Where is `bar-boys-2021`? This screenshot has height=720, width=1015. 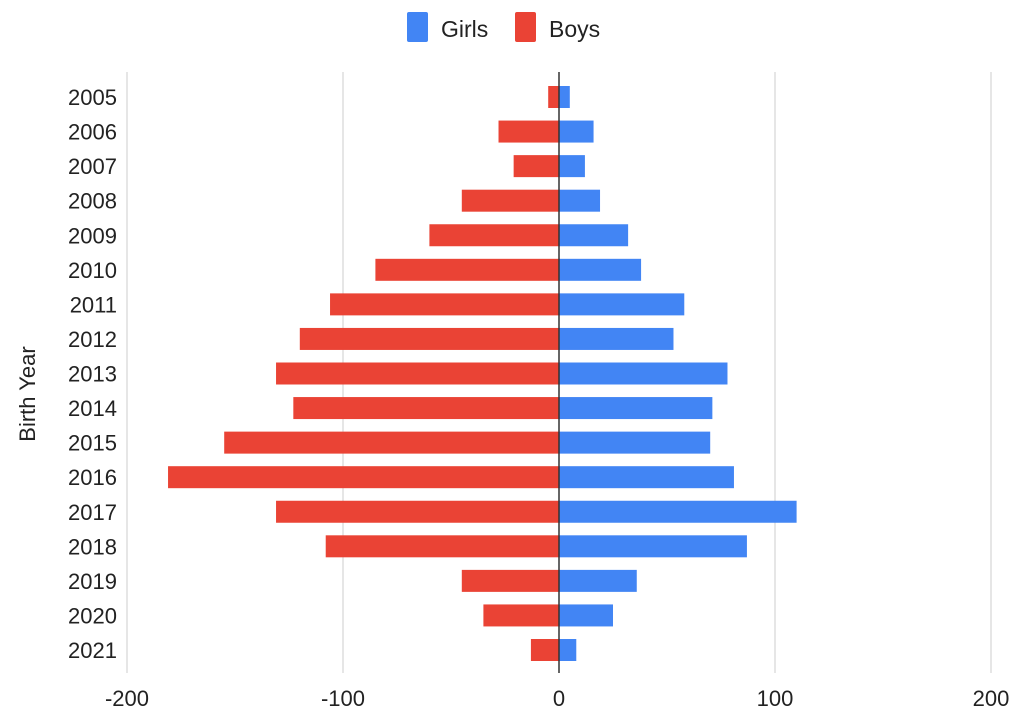 bar-boys-2021 is located at coordinates (544, 650).